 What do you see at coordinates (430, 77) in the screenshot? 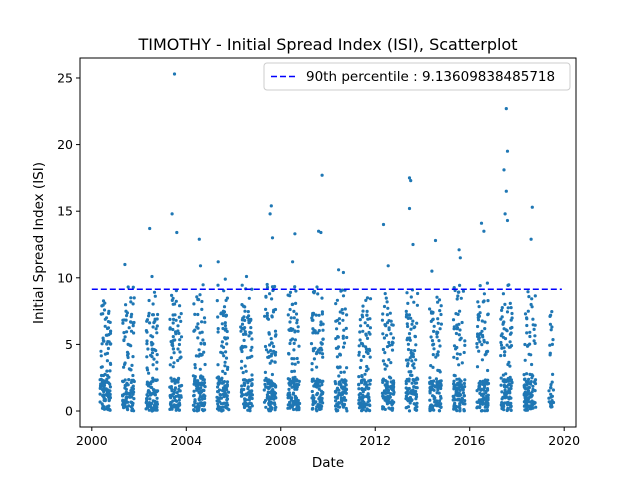
I see `legend-label: 90th percentile : 9.13609838485718` at bounding box center [430, 77].